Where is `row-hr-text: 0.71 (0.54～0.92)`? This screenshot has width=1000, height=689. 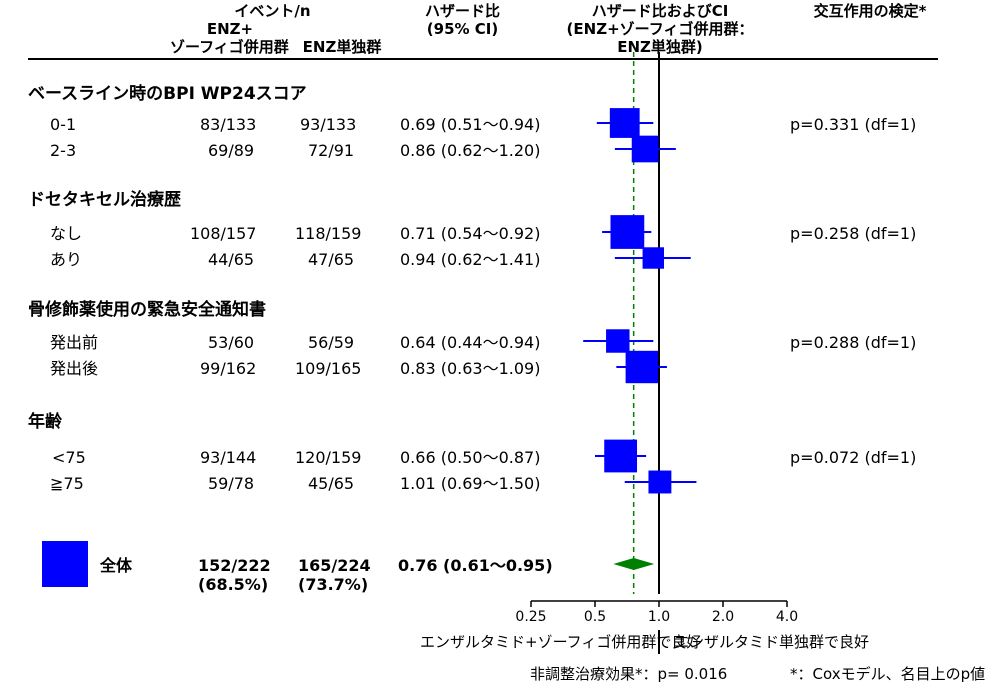
row-hr-text: 0.71 (0.54～0.92) is located at coordinates (470, 233).